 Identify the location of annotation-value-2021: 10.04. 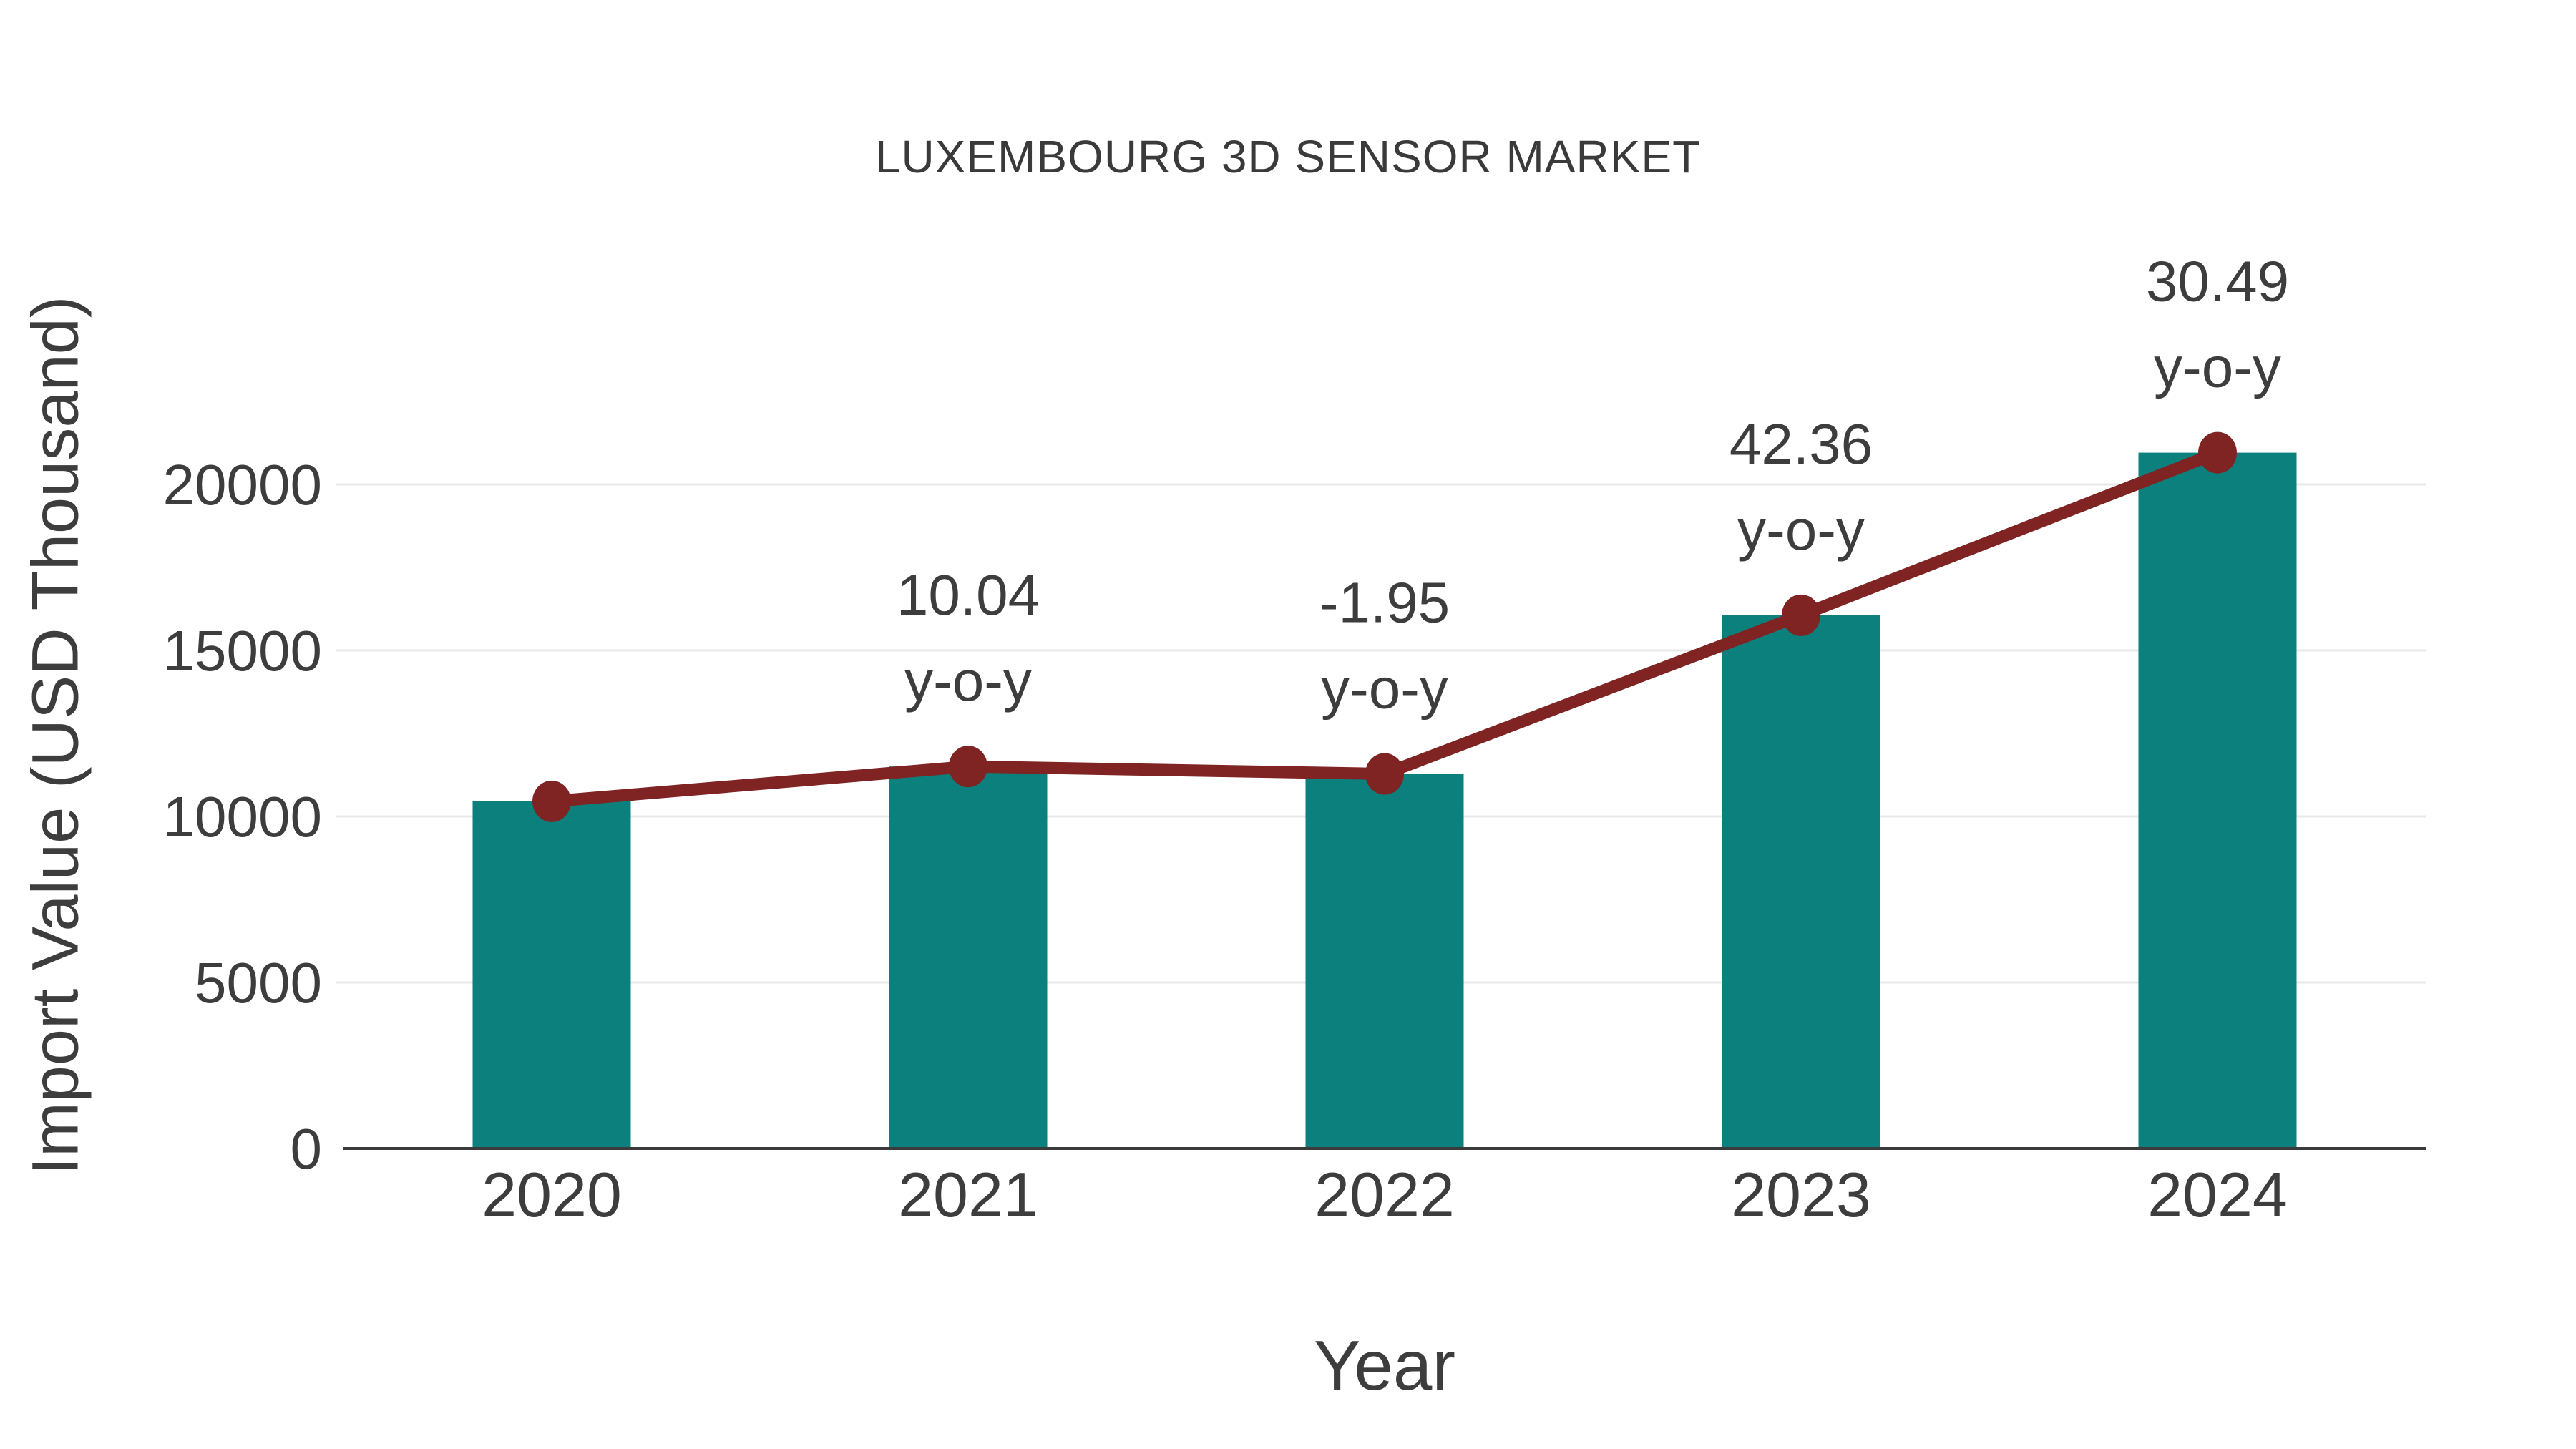
(968, 595).